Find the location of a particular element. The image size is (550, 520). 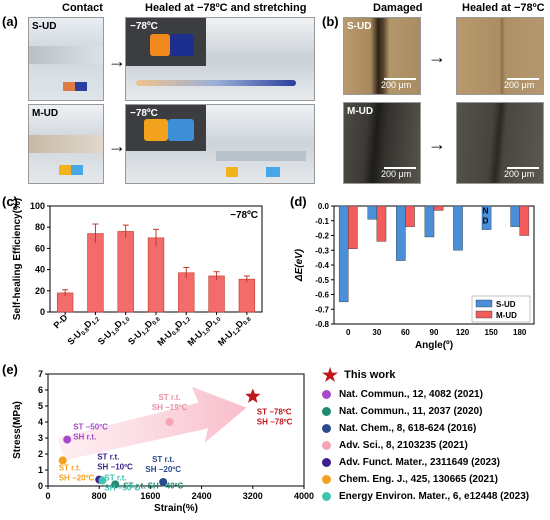

x-axis-label: Strain(%) is located at coordinates (176, 508).